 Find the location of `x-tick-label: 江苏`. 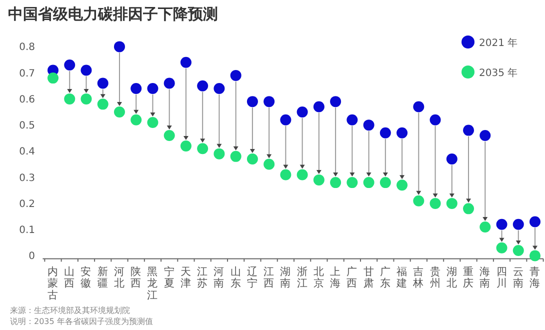

x-tick-label: 江苏 is located at coordinates (202, 278).